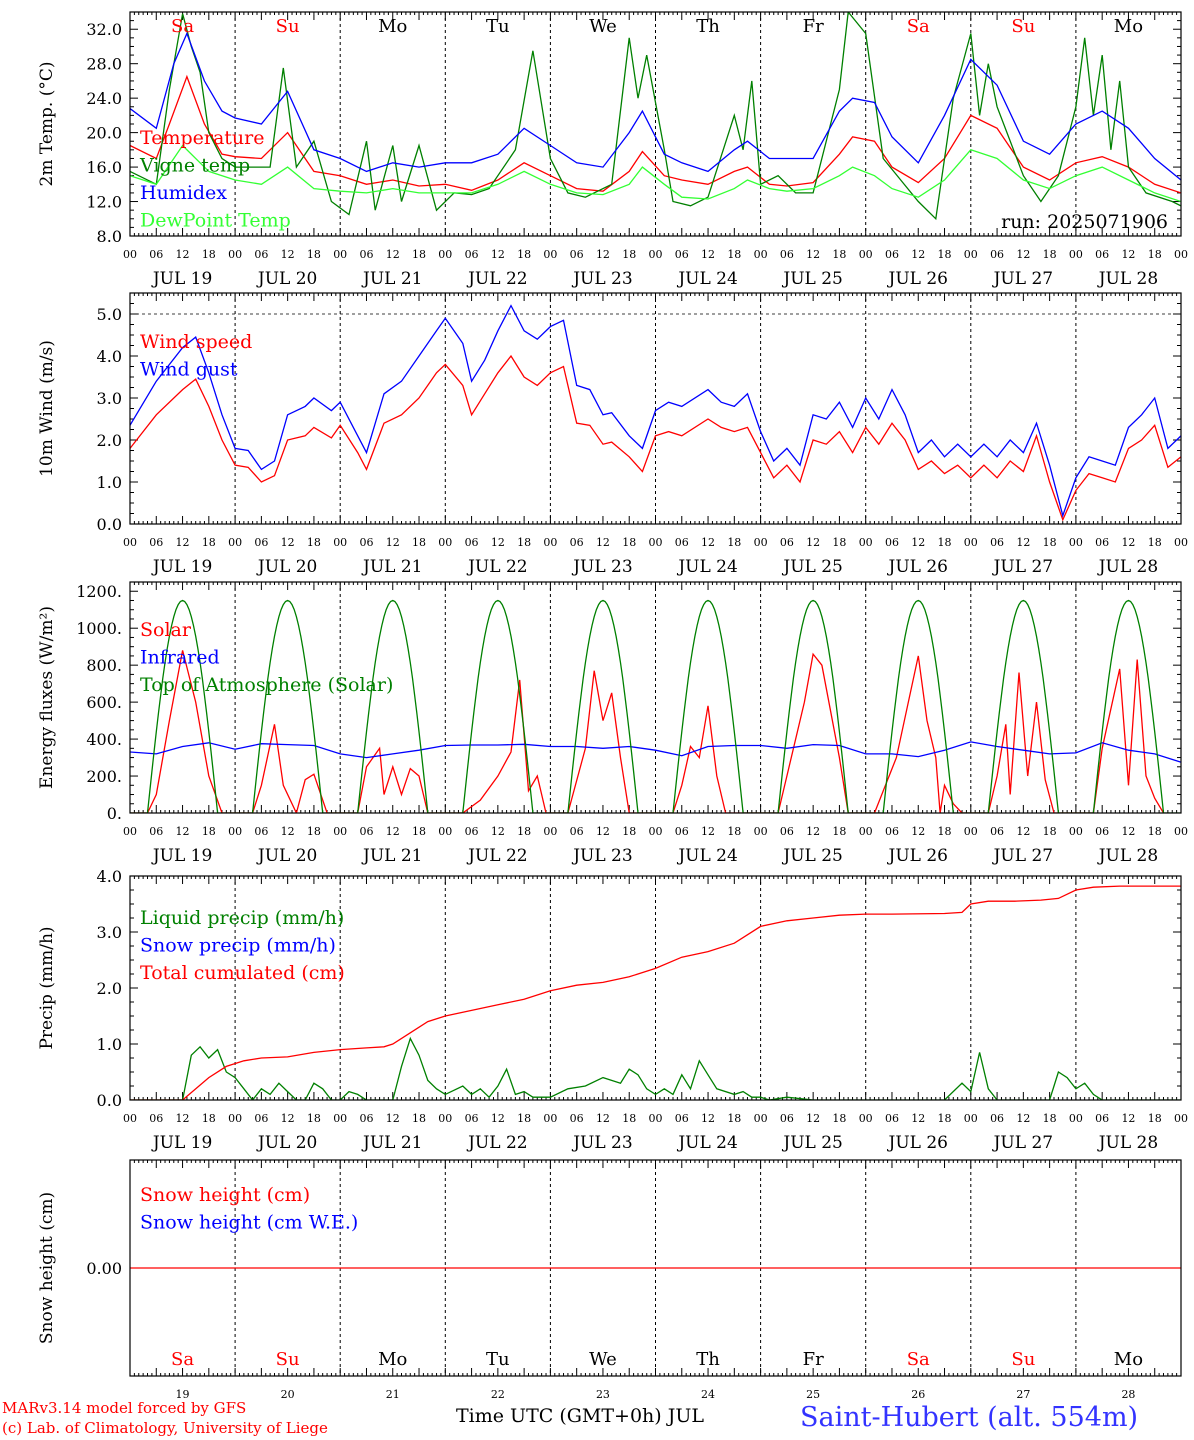  What do you see at coordinates (196, 342) in the screenshot?
I see `legend-entry: Wind speed` at bounding box center [196, 342].